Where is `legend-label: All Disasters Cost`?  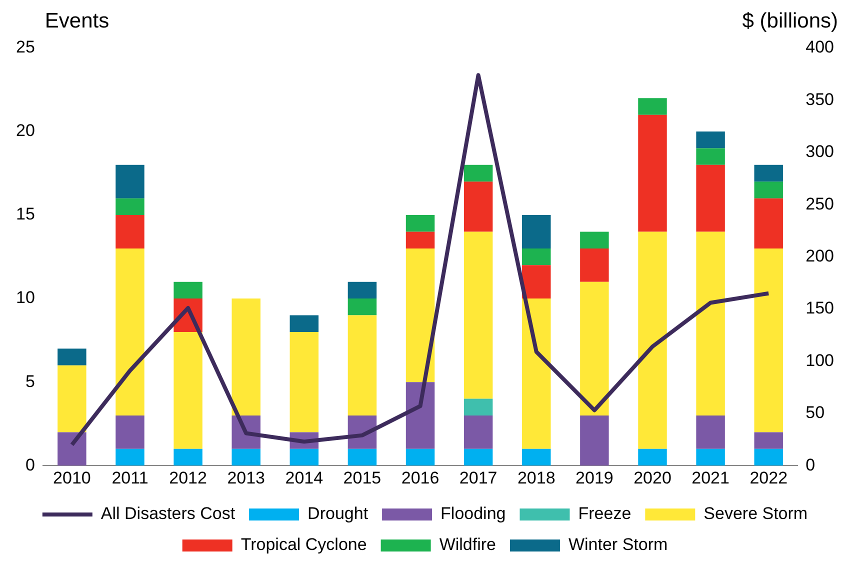 legend-label: All Disasters Cost is located at coordinates (168, 514).